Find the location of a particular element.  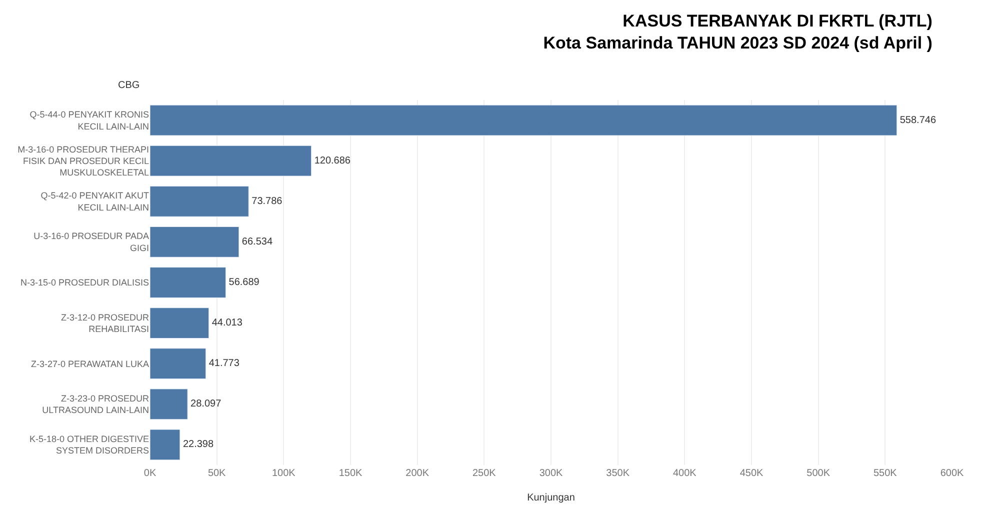

y-tick-label: Q-5-42-0 PENYAKIT AKUT KECIL LAIN-LAIN is located at coordinates (95, 201).